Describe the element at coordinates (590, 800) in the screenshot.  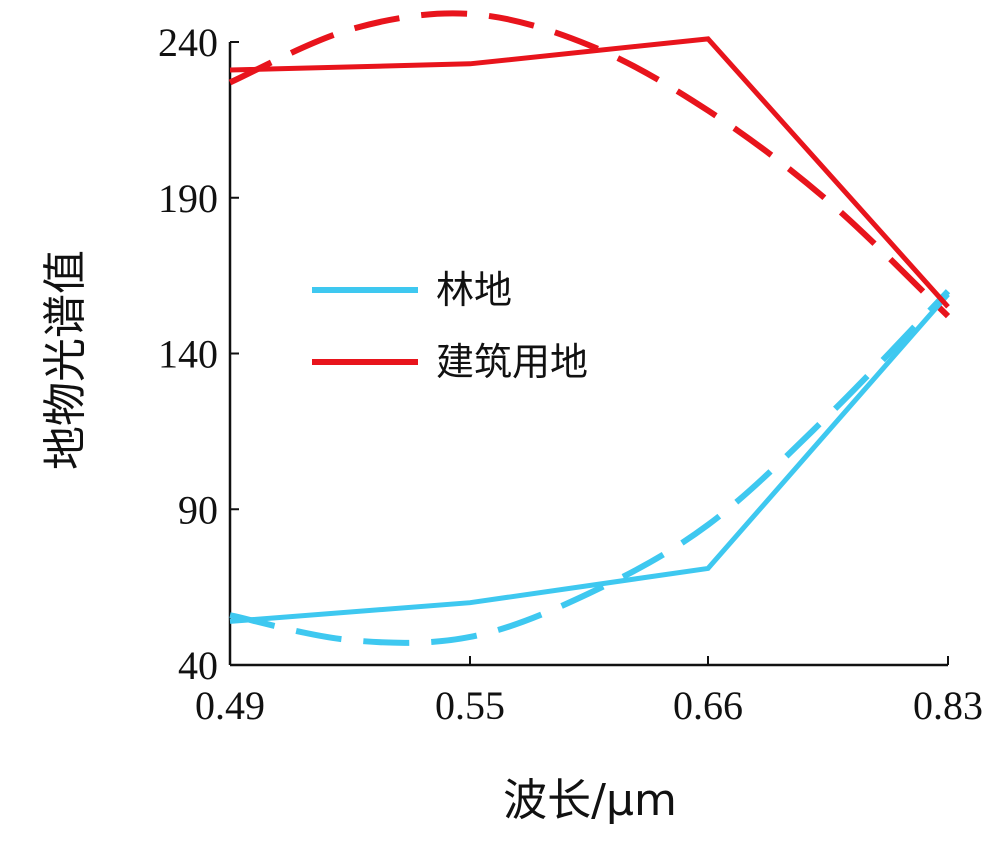
I see `x-axis-title: 波长/μm` at that location.